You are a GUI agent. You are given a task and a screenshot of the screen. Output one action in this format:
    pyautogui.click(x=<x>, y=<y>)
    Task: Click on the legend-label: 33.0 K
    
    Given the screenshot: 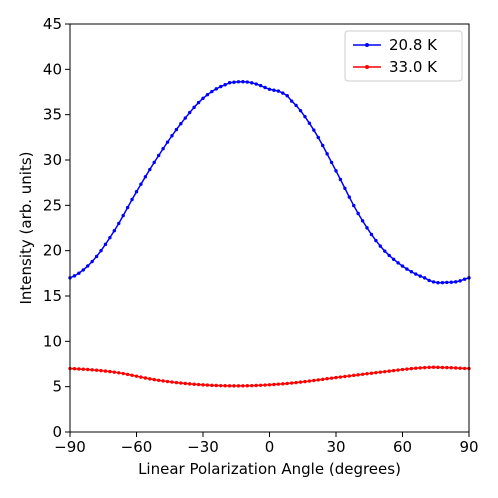 What is the action you would take?
    pyautogui.click(x=413, y=67)
    